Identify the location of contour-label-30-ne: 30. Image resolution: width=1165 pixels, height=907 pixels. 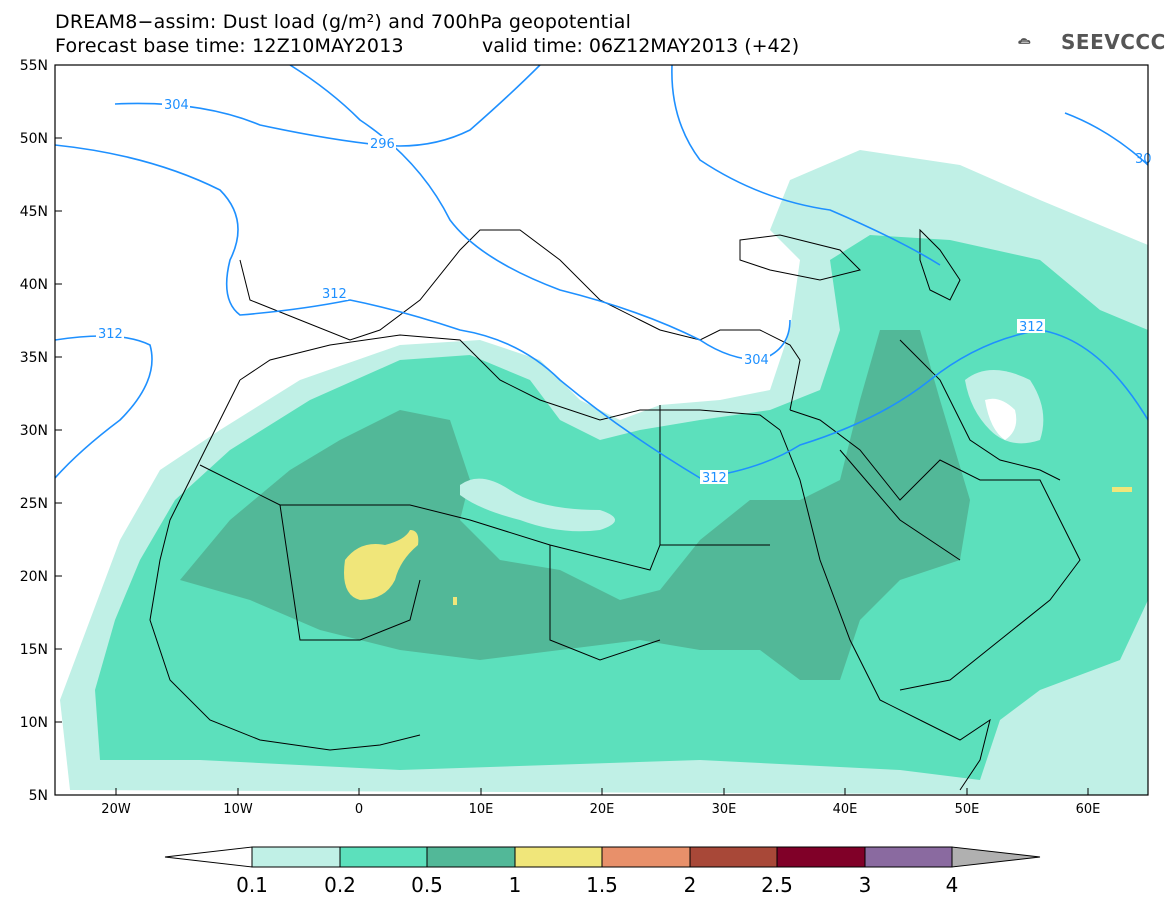
(1143, 159).